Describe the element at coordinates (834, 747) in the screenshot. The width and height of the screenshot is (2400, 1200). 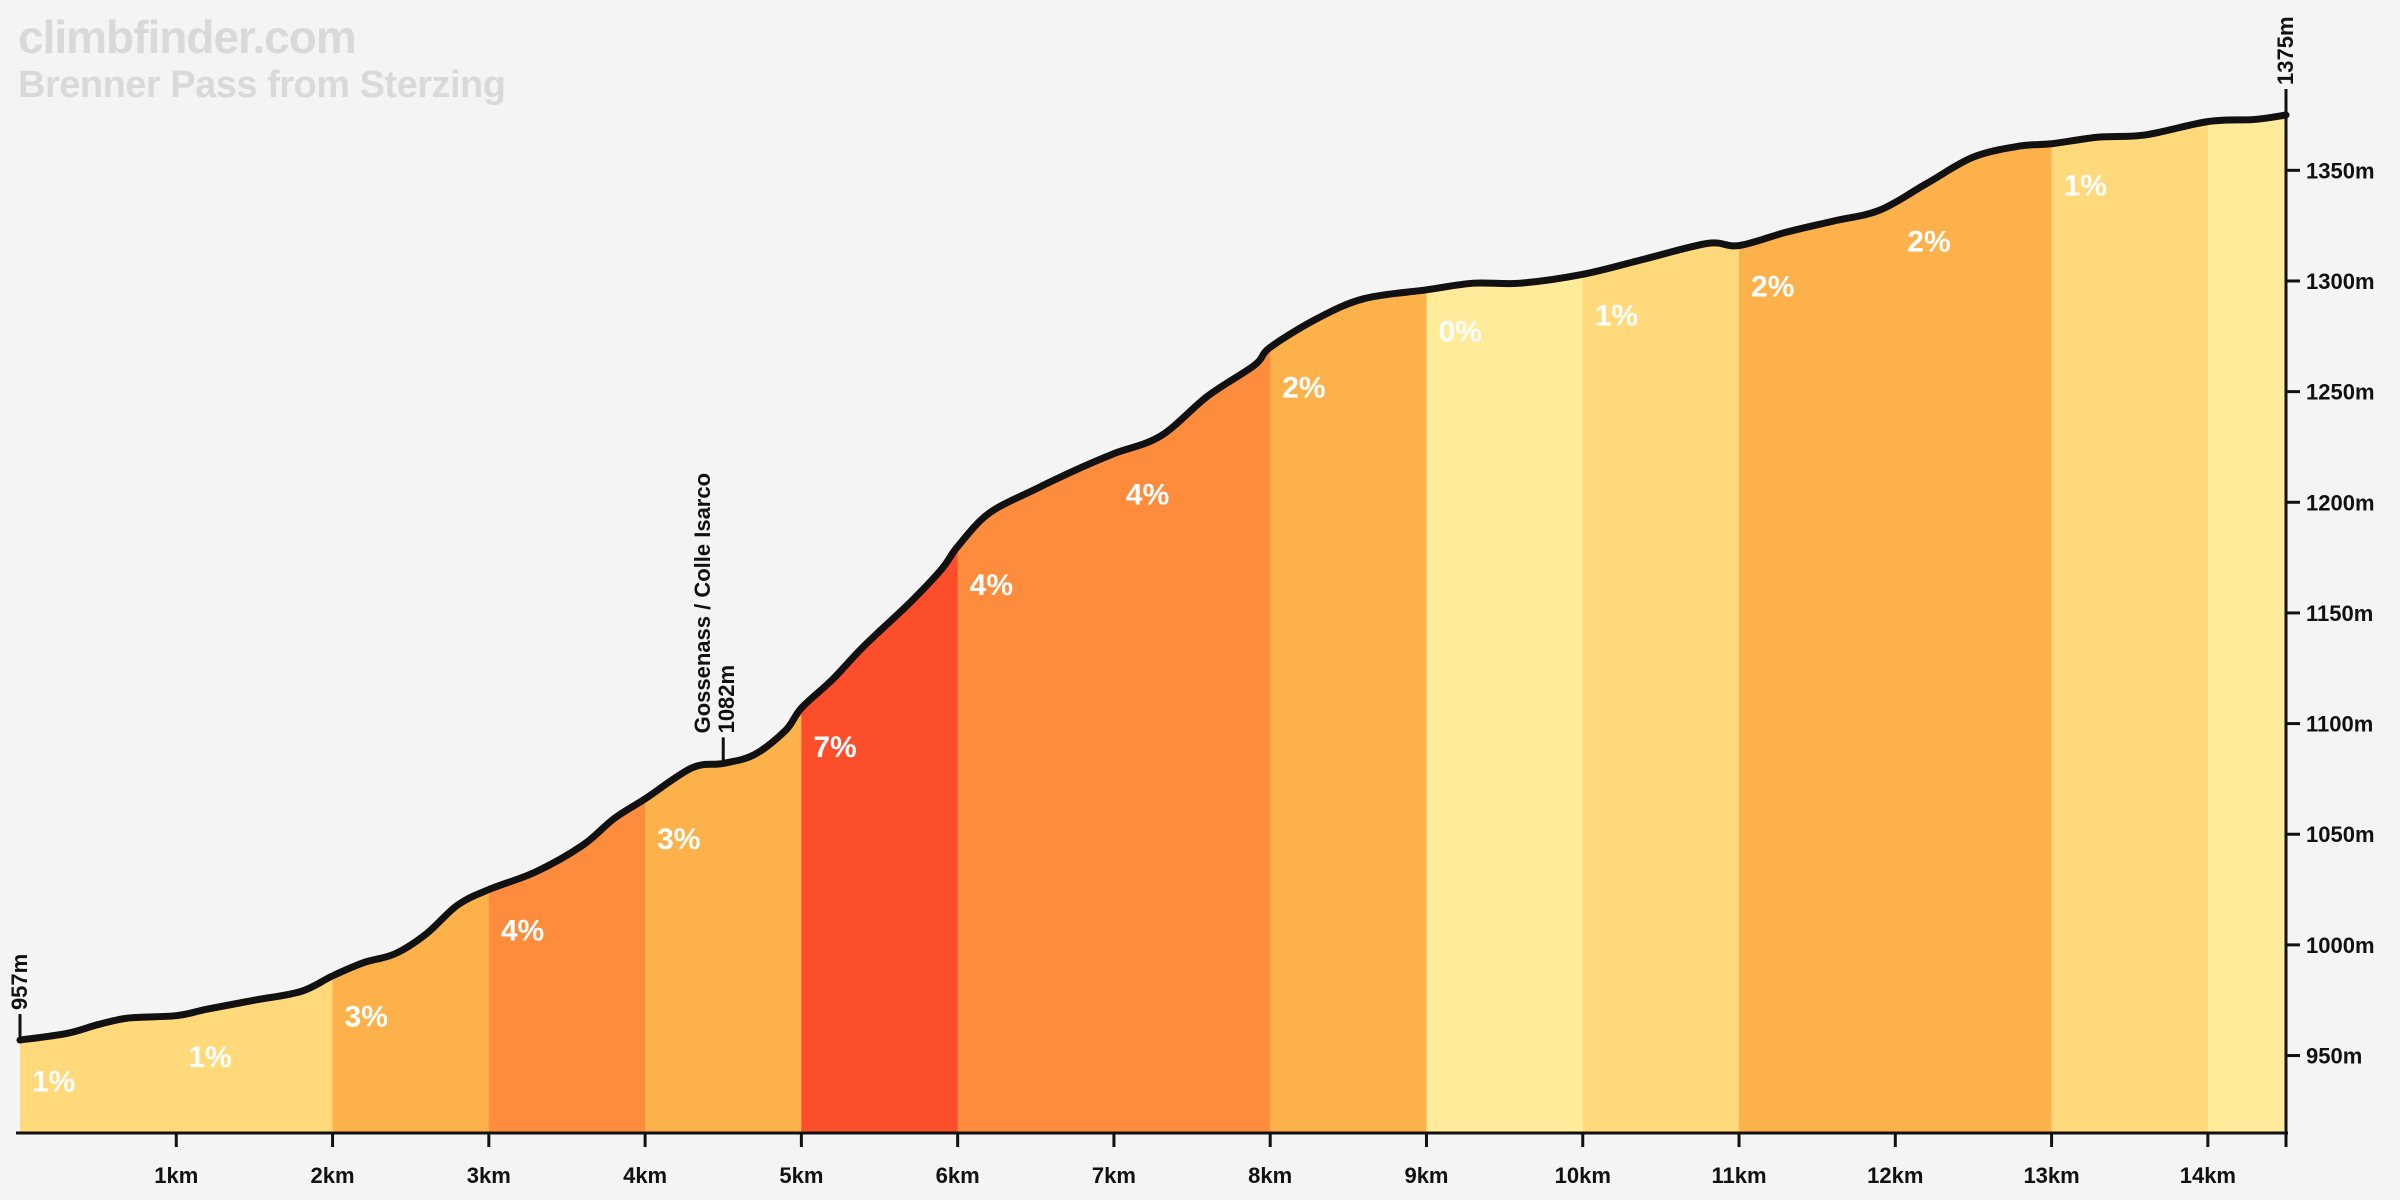
I see `grade-label: 7%` at that location.